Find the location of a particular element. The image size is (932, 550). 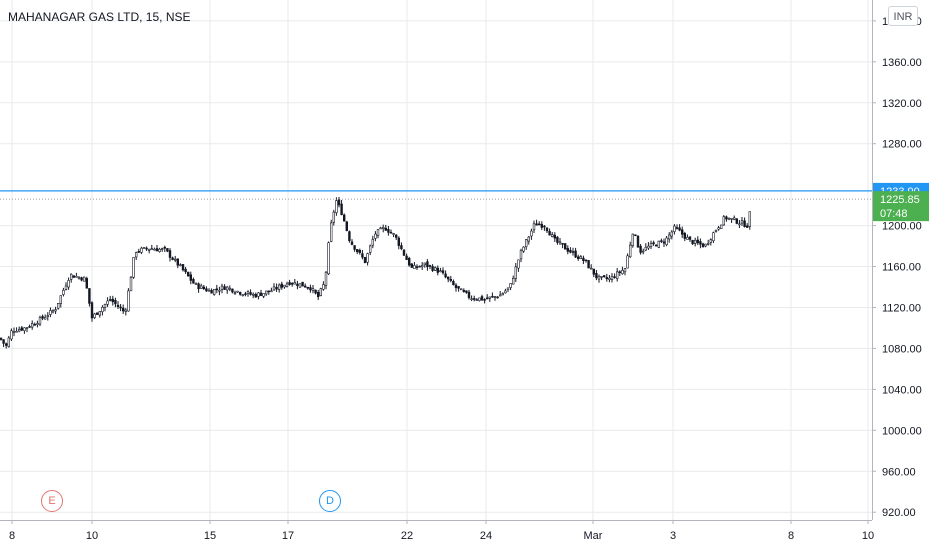

time-axis: 8 10 15 17 22 24 Mar 3 8 10 is located at coordinates (466, 535).